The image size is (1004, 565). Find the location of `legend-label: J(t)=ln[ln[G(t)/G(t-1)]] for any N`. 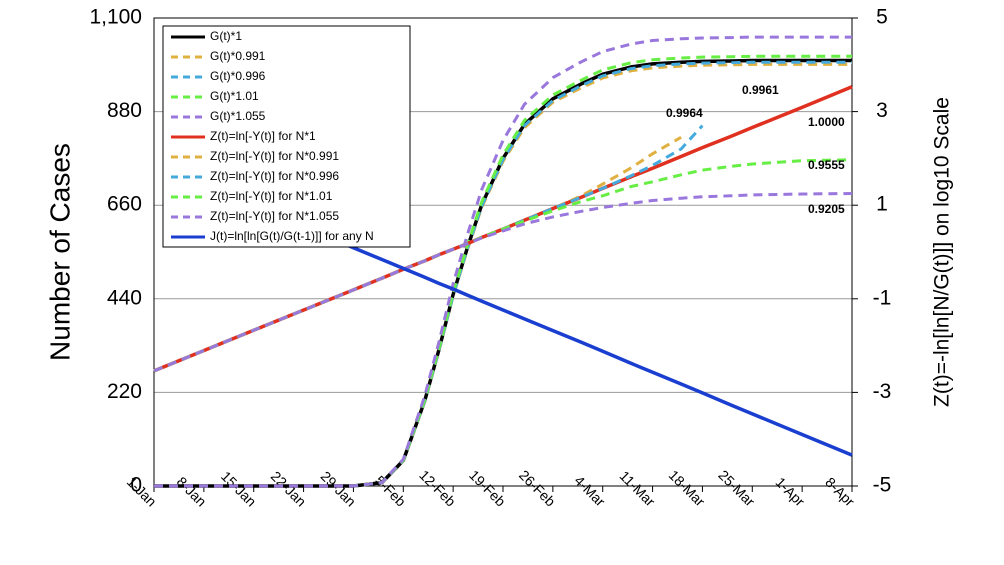

legend-label: J(t)=ln[ln[G(t)/G(t-1)]] for any N is located at coordinates (292, 236).